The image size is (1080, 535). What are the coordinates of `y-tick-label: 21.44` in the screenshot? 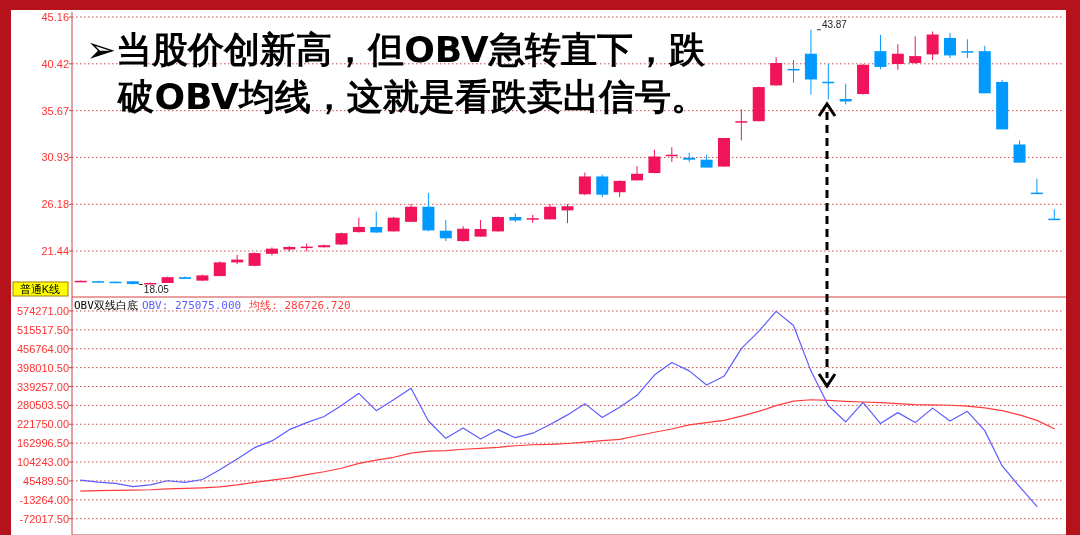 It's located at (55, 251).